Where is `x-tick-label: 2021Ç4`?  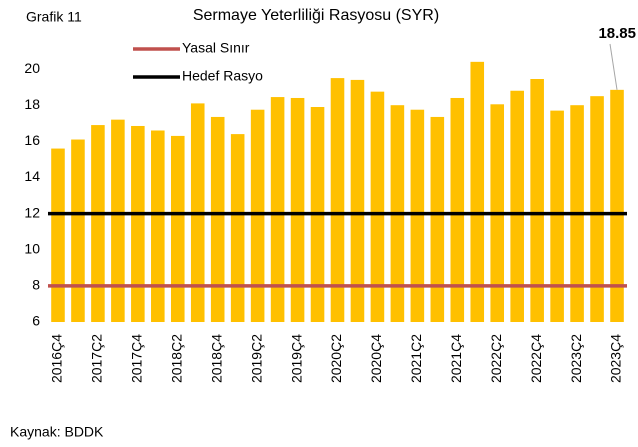
x-tick-label: 2021Ç4 is located at coordinates (456, 358).